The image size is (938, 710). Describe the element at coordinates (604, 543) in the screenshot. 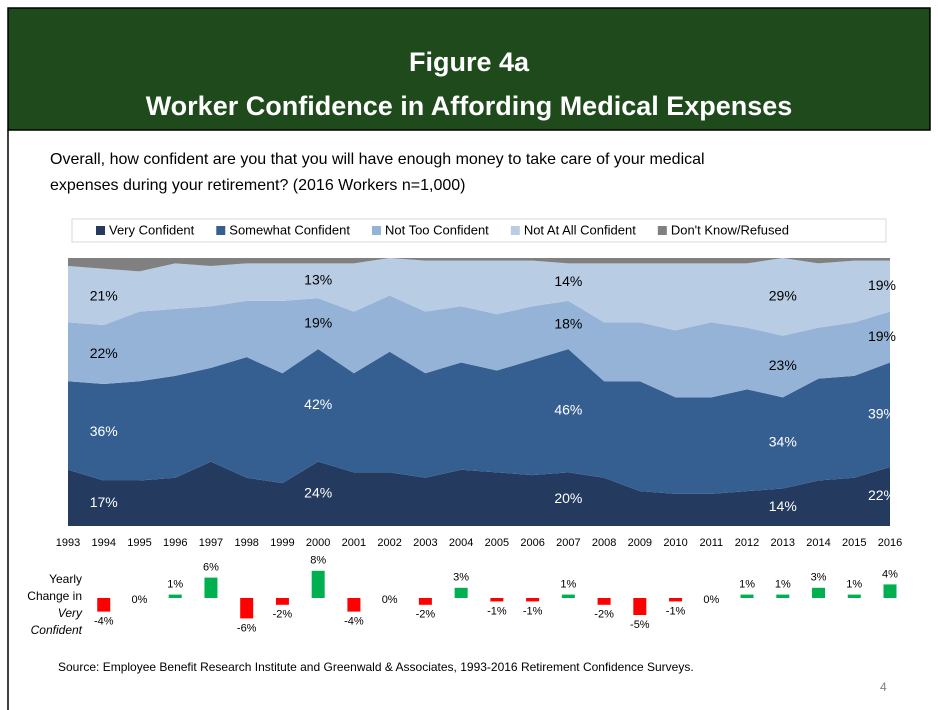

I see `x-tick-label: 2008` at that location.